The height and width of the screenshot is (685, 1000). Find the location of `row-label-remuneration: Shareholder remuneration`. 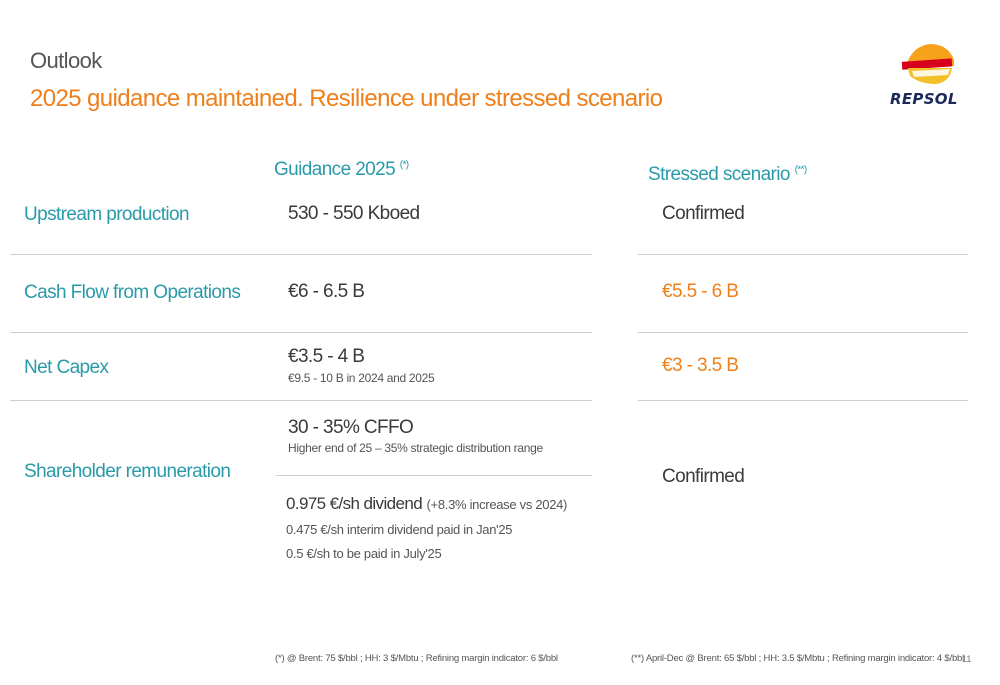

row-label-remuneration: Shareholder remuneration is located at coordinates (127, 471).